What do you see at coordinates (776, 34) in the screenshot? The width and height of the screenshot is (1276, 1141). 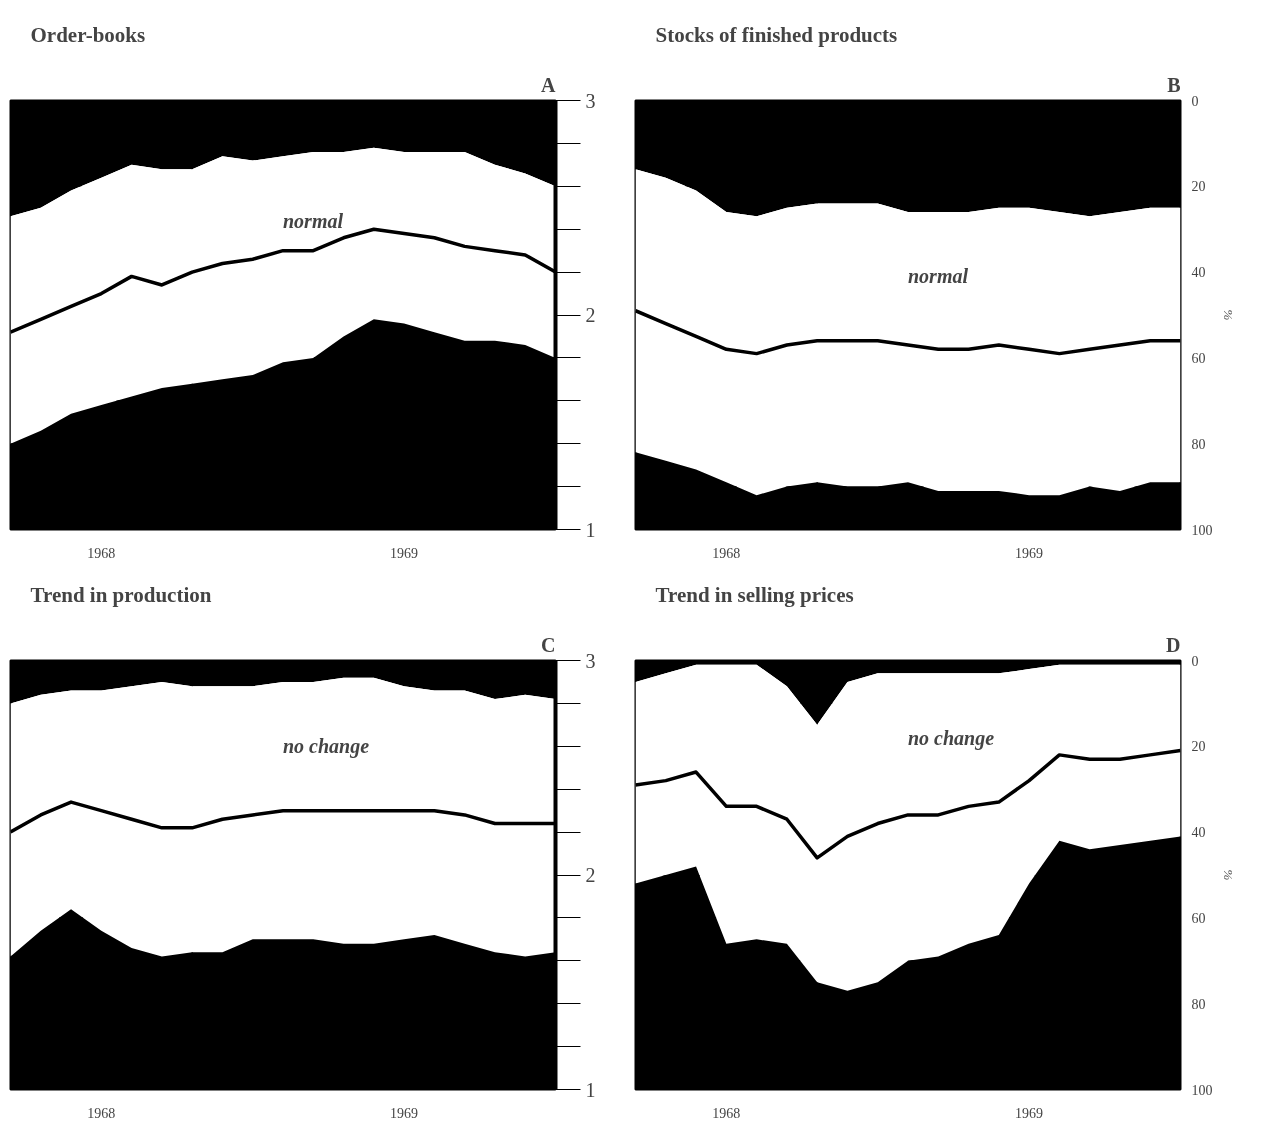 I see `chart-title: Stocks of finished products` at bounding box center [776, 34].